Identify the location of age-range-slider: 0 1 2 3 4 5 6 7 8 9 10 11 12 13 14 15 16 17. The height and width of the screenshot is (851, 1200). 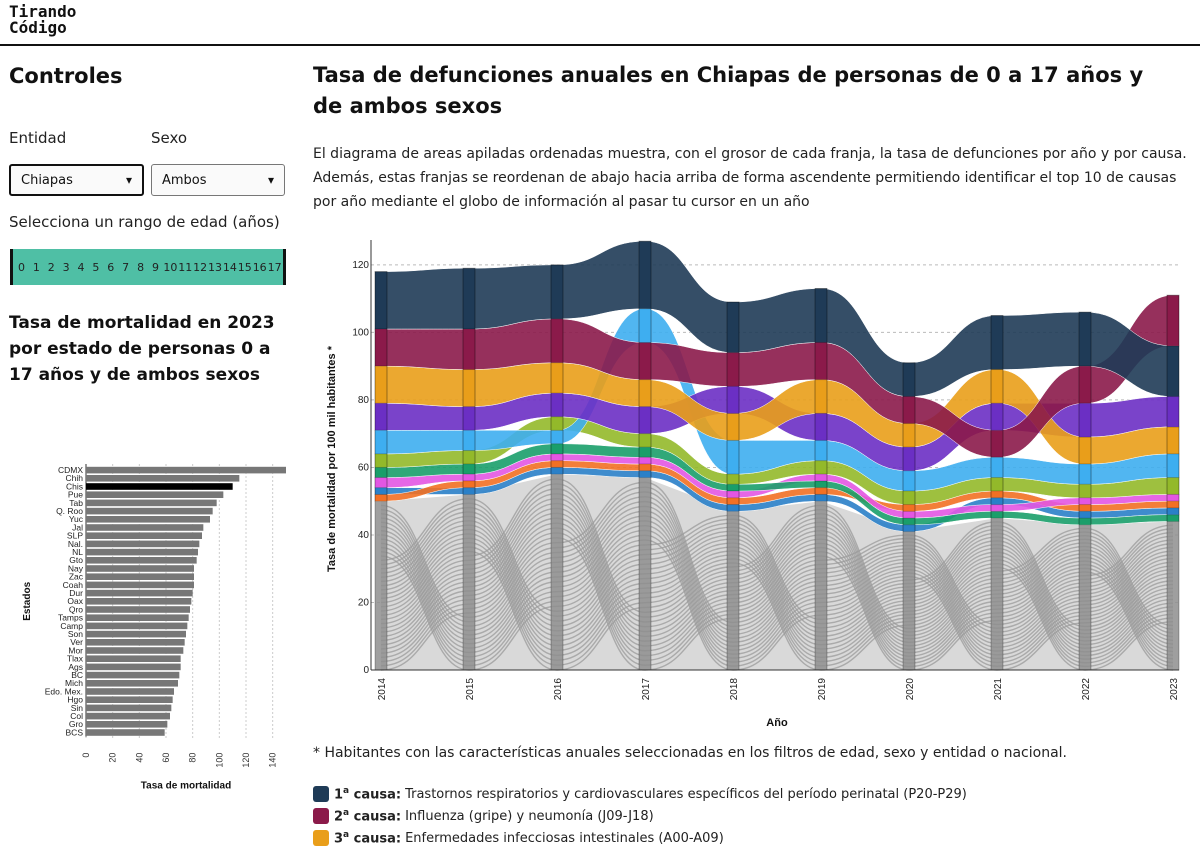
(148, 267).